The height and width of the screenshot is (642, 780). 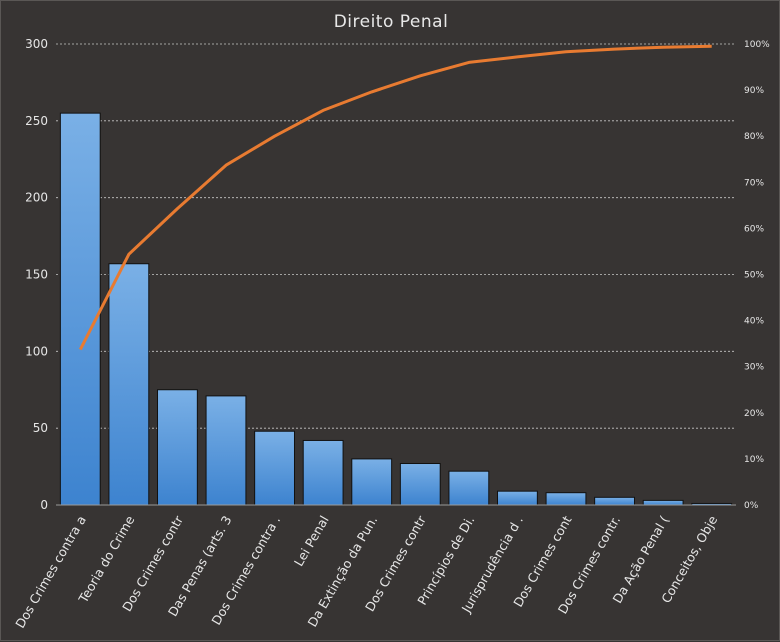 What do you see at coordinates (754, 91) in the screenshot?
I see `y2-tick-label: 90%` at bounding box center [754, 91].